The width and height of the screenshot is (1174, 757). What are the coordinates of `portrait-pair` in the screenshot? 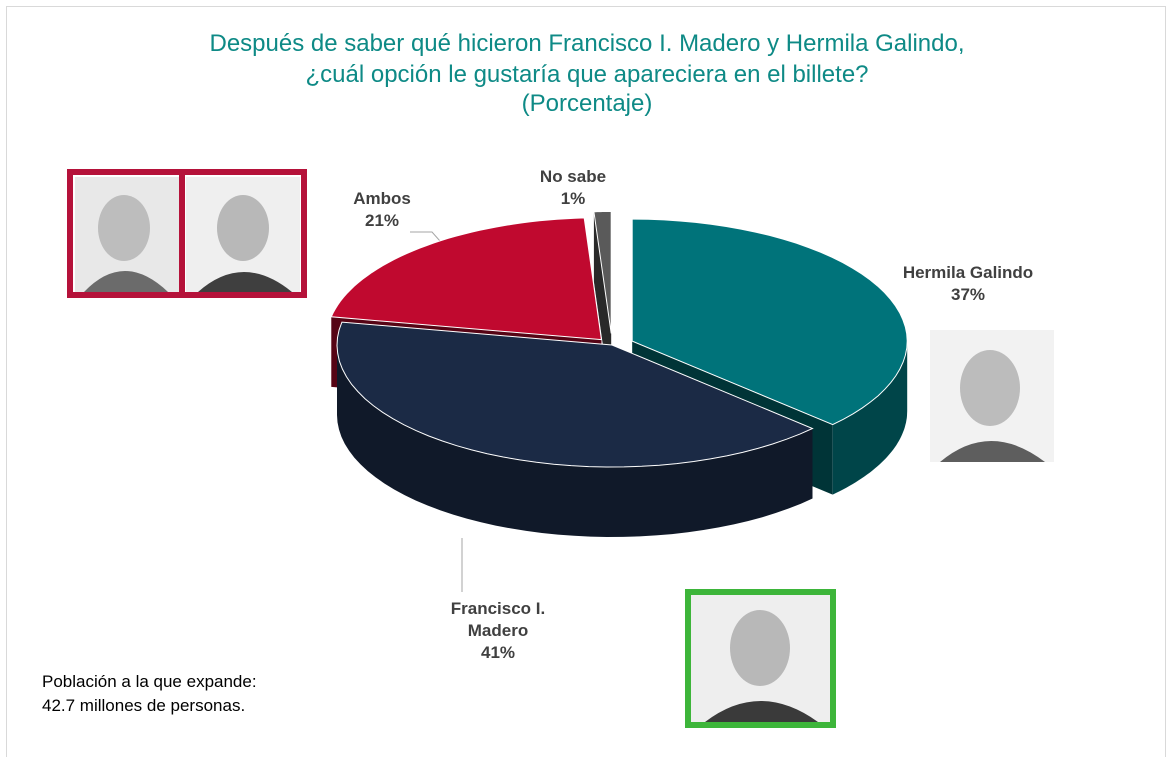 It's located at (187, 233).